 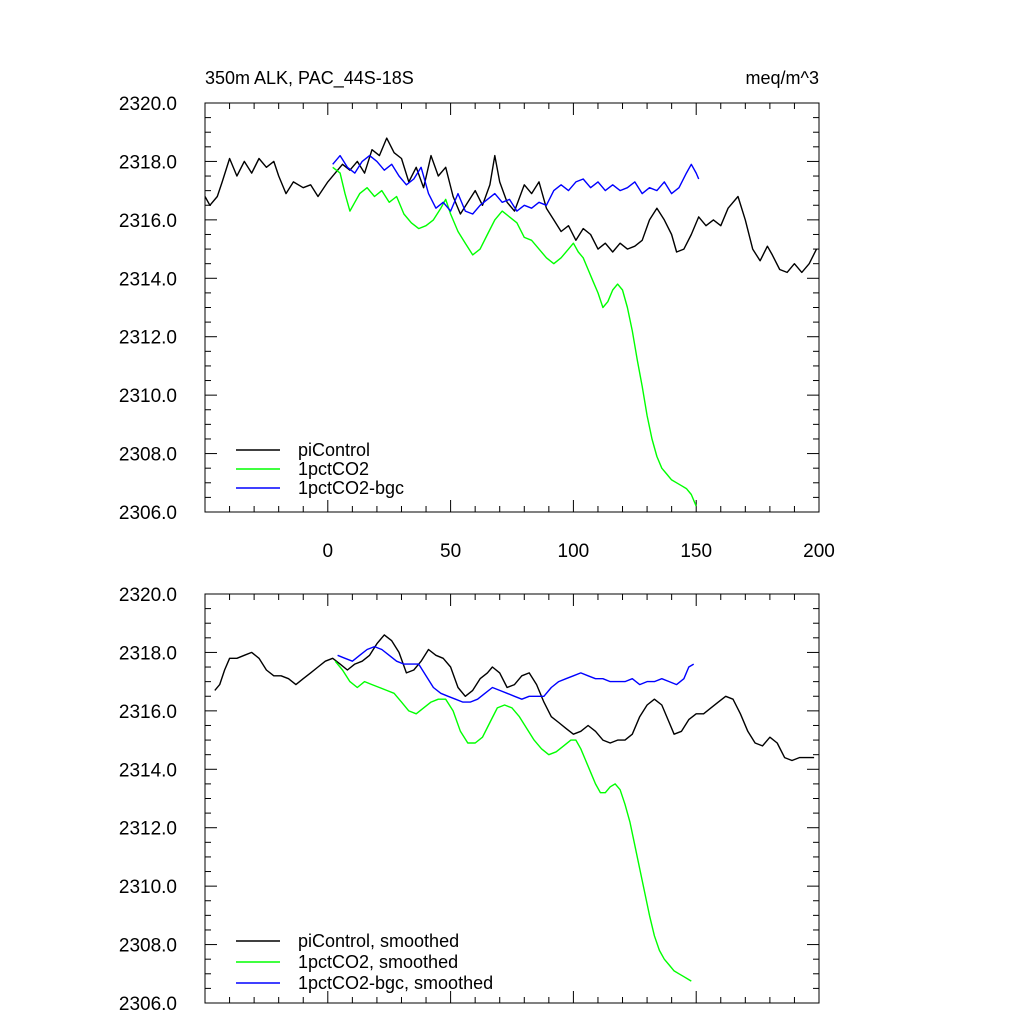 What do you see at coordinates (819, 551) in the screenshot?
I see `x-tick-label: 200` at bounding box center [819, 551].